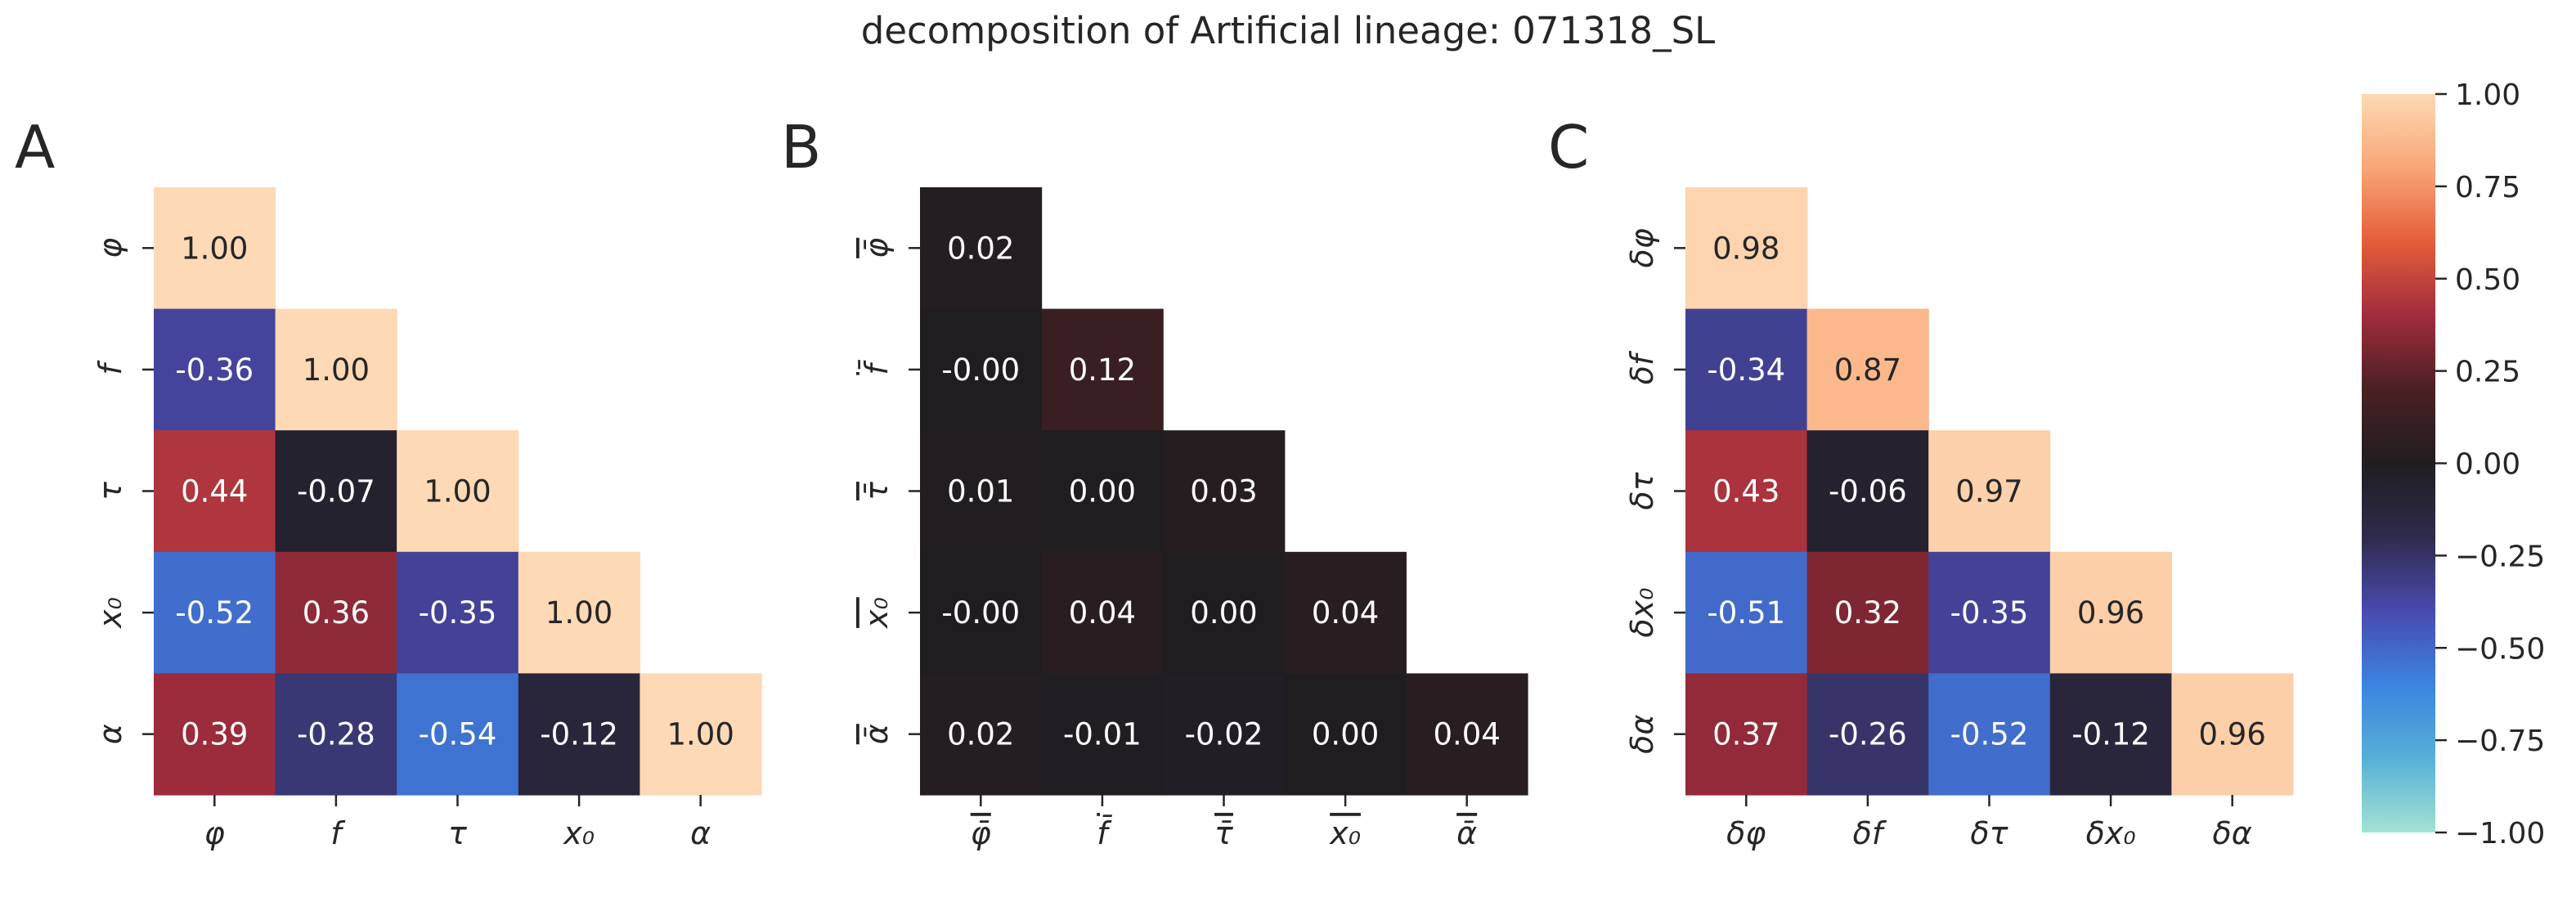 This screenshot has width=2576, height=920. What do you see at coordinates (877, 248) in the screenshot?
I see `y-tick-label-b-0: φ̄` at bounding box center [877, 248].